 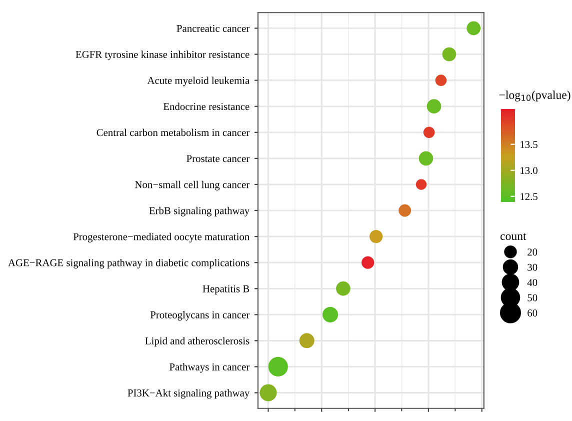 I want to click on legend-label: 20, so click(x=533, y=252).